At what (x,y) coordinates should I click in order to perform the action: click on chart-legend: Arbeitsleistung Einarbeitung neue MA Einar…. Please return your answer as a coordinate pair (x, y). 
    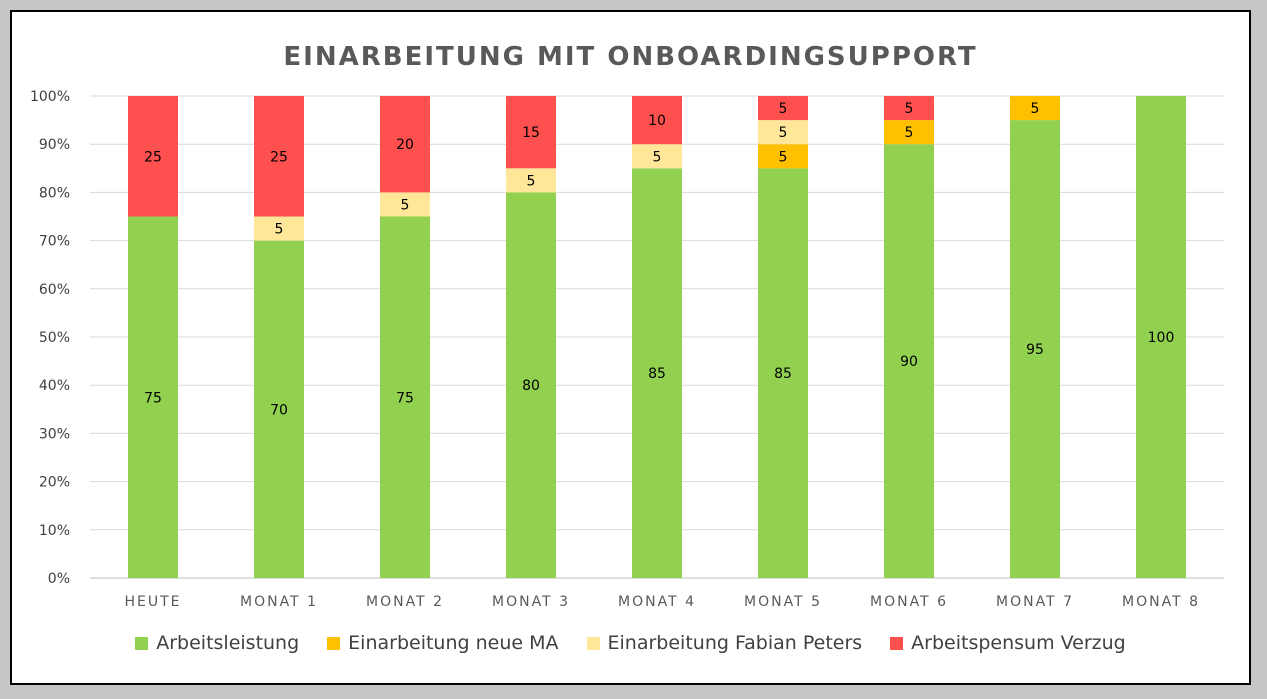
    Looking at the image, I should click on (630, 643).